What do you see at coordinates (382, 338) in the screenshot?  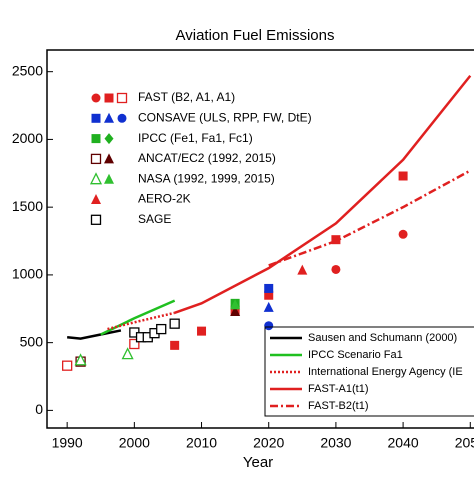 I see `legend-label: Sausen and Schumann (2000)` at bounding box center [382, 338].